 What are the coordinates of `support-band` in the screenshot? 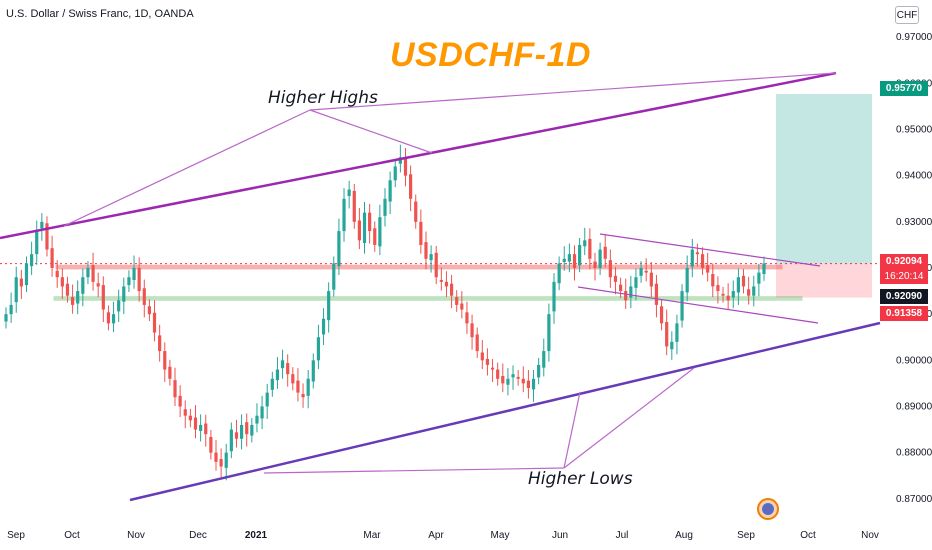 It's located at (428, 298).